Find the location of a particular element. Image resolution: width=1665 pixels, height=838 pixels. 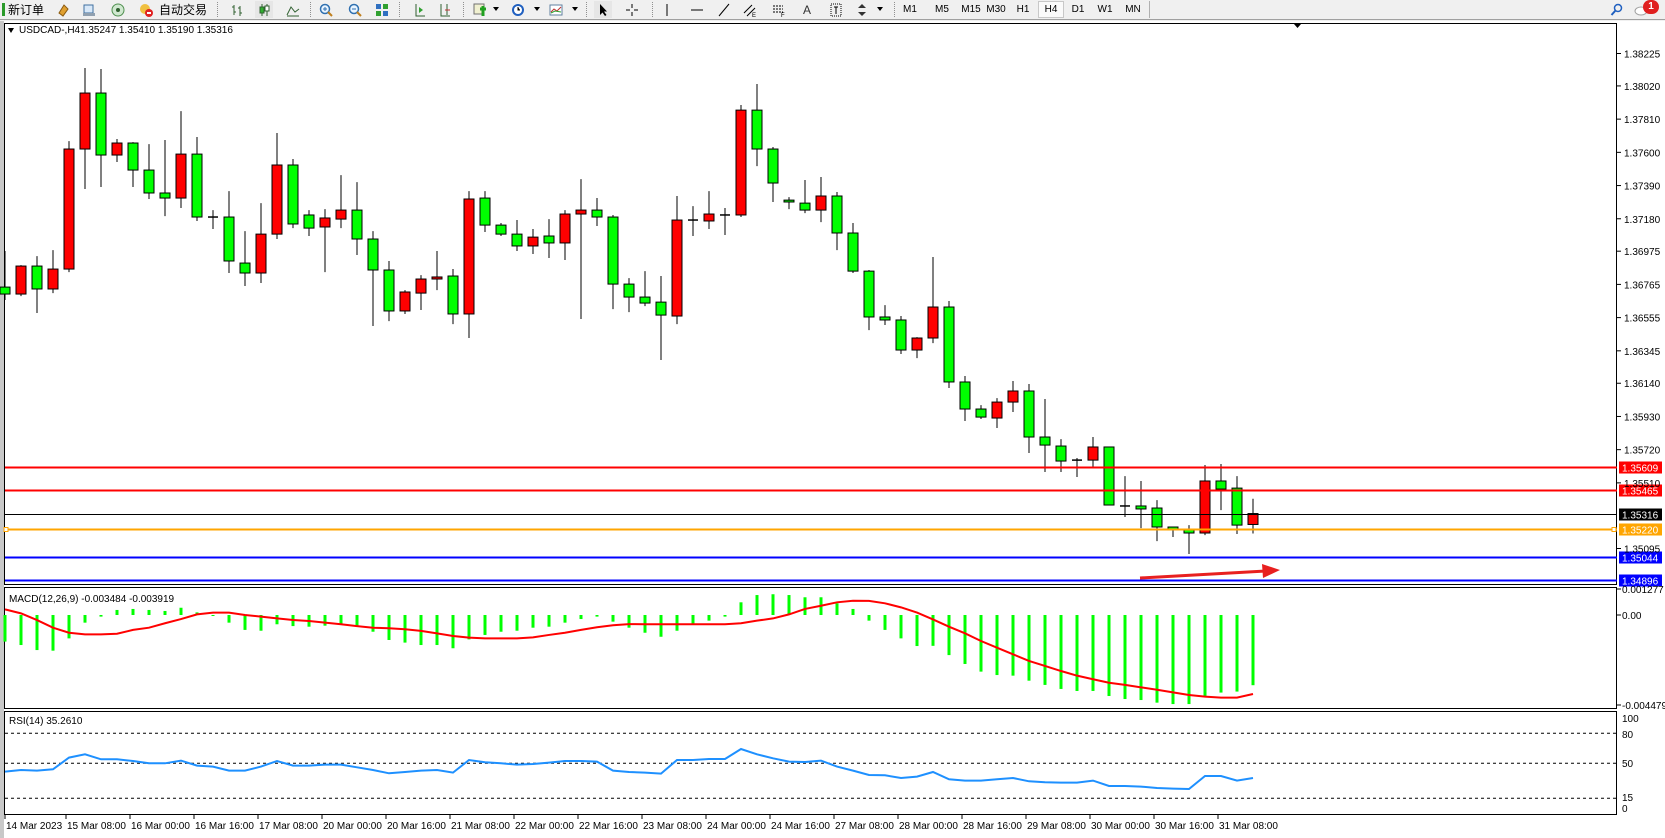

arrows-icon is located at coordinates (862, 9).